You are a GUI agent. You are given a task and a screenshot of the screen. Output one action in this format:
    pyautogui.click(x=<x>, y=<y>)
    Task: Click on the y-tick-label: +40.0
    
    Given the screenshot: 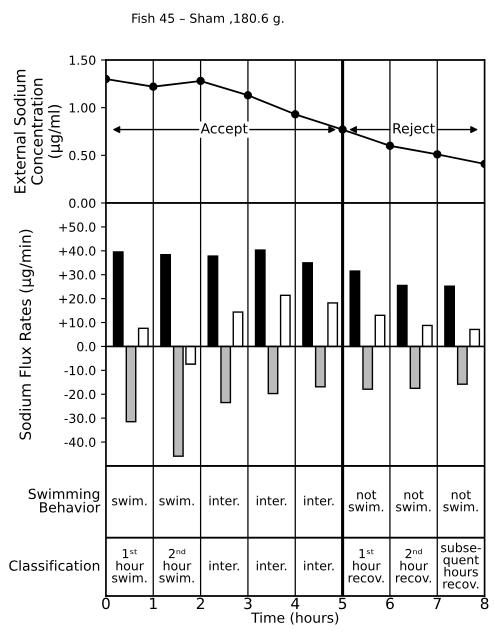 What is the action you would take?
    pyautogui.click(x=77, y=251)
    